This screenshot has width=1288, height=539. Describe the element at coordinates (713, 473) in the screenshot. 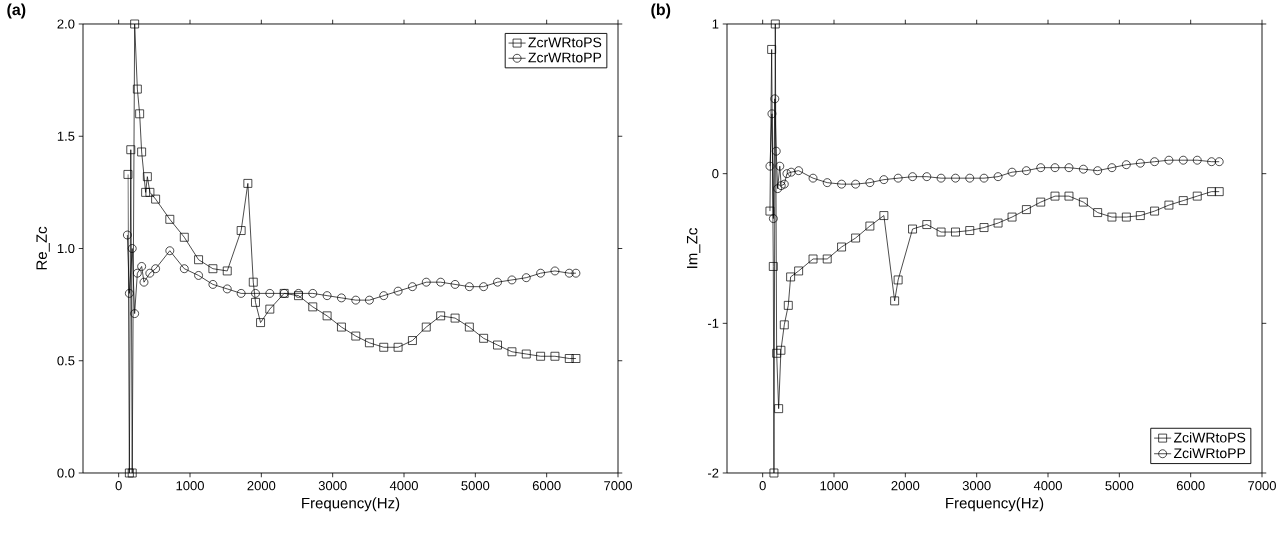

I see `y-tick-label: -2` at that location.